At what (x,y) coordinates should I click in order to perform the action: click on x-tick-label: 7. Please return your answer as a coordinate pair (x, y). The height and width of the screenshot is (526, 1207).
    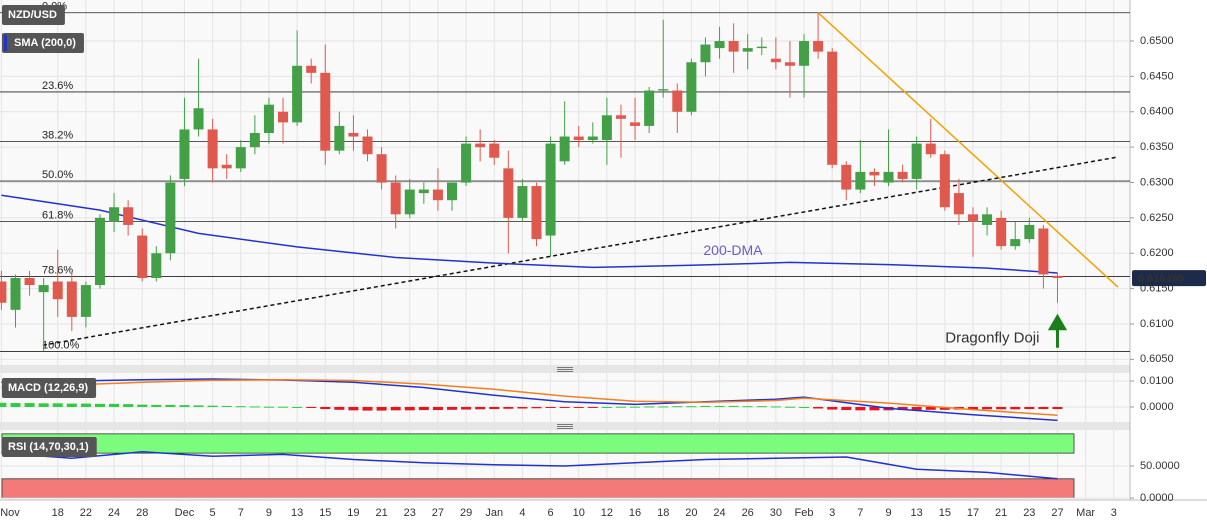
    Looking at the image, I should click on (860, 513).